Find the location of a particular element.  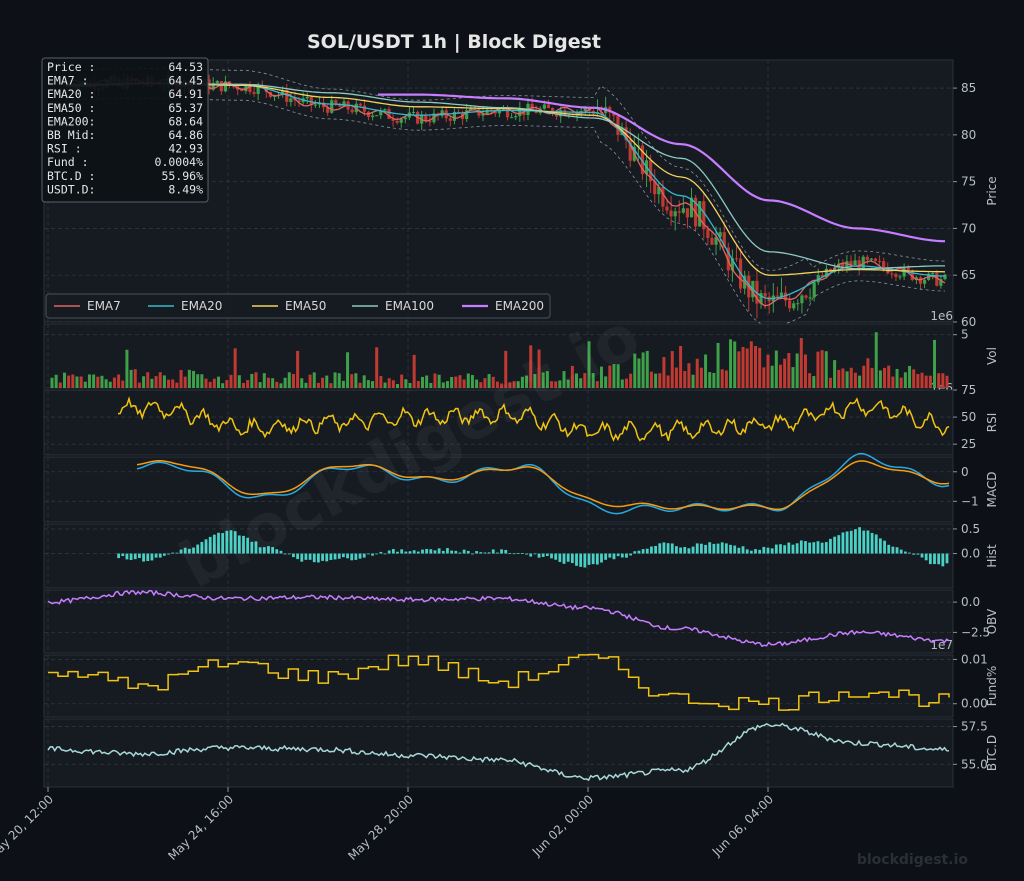

y-tick-label: 0.00 is located at coordinates (974, 704).